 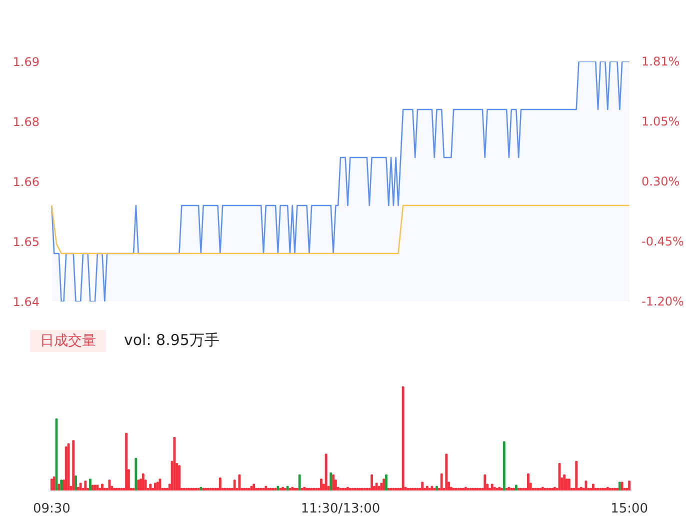 I want to click on y-tick-label: 1.64, so click(x=26, y=302).